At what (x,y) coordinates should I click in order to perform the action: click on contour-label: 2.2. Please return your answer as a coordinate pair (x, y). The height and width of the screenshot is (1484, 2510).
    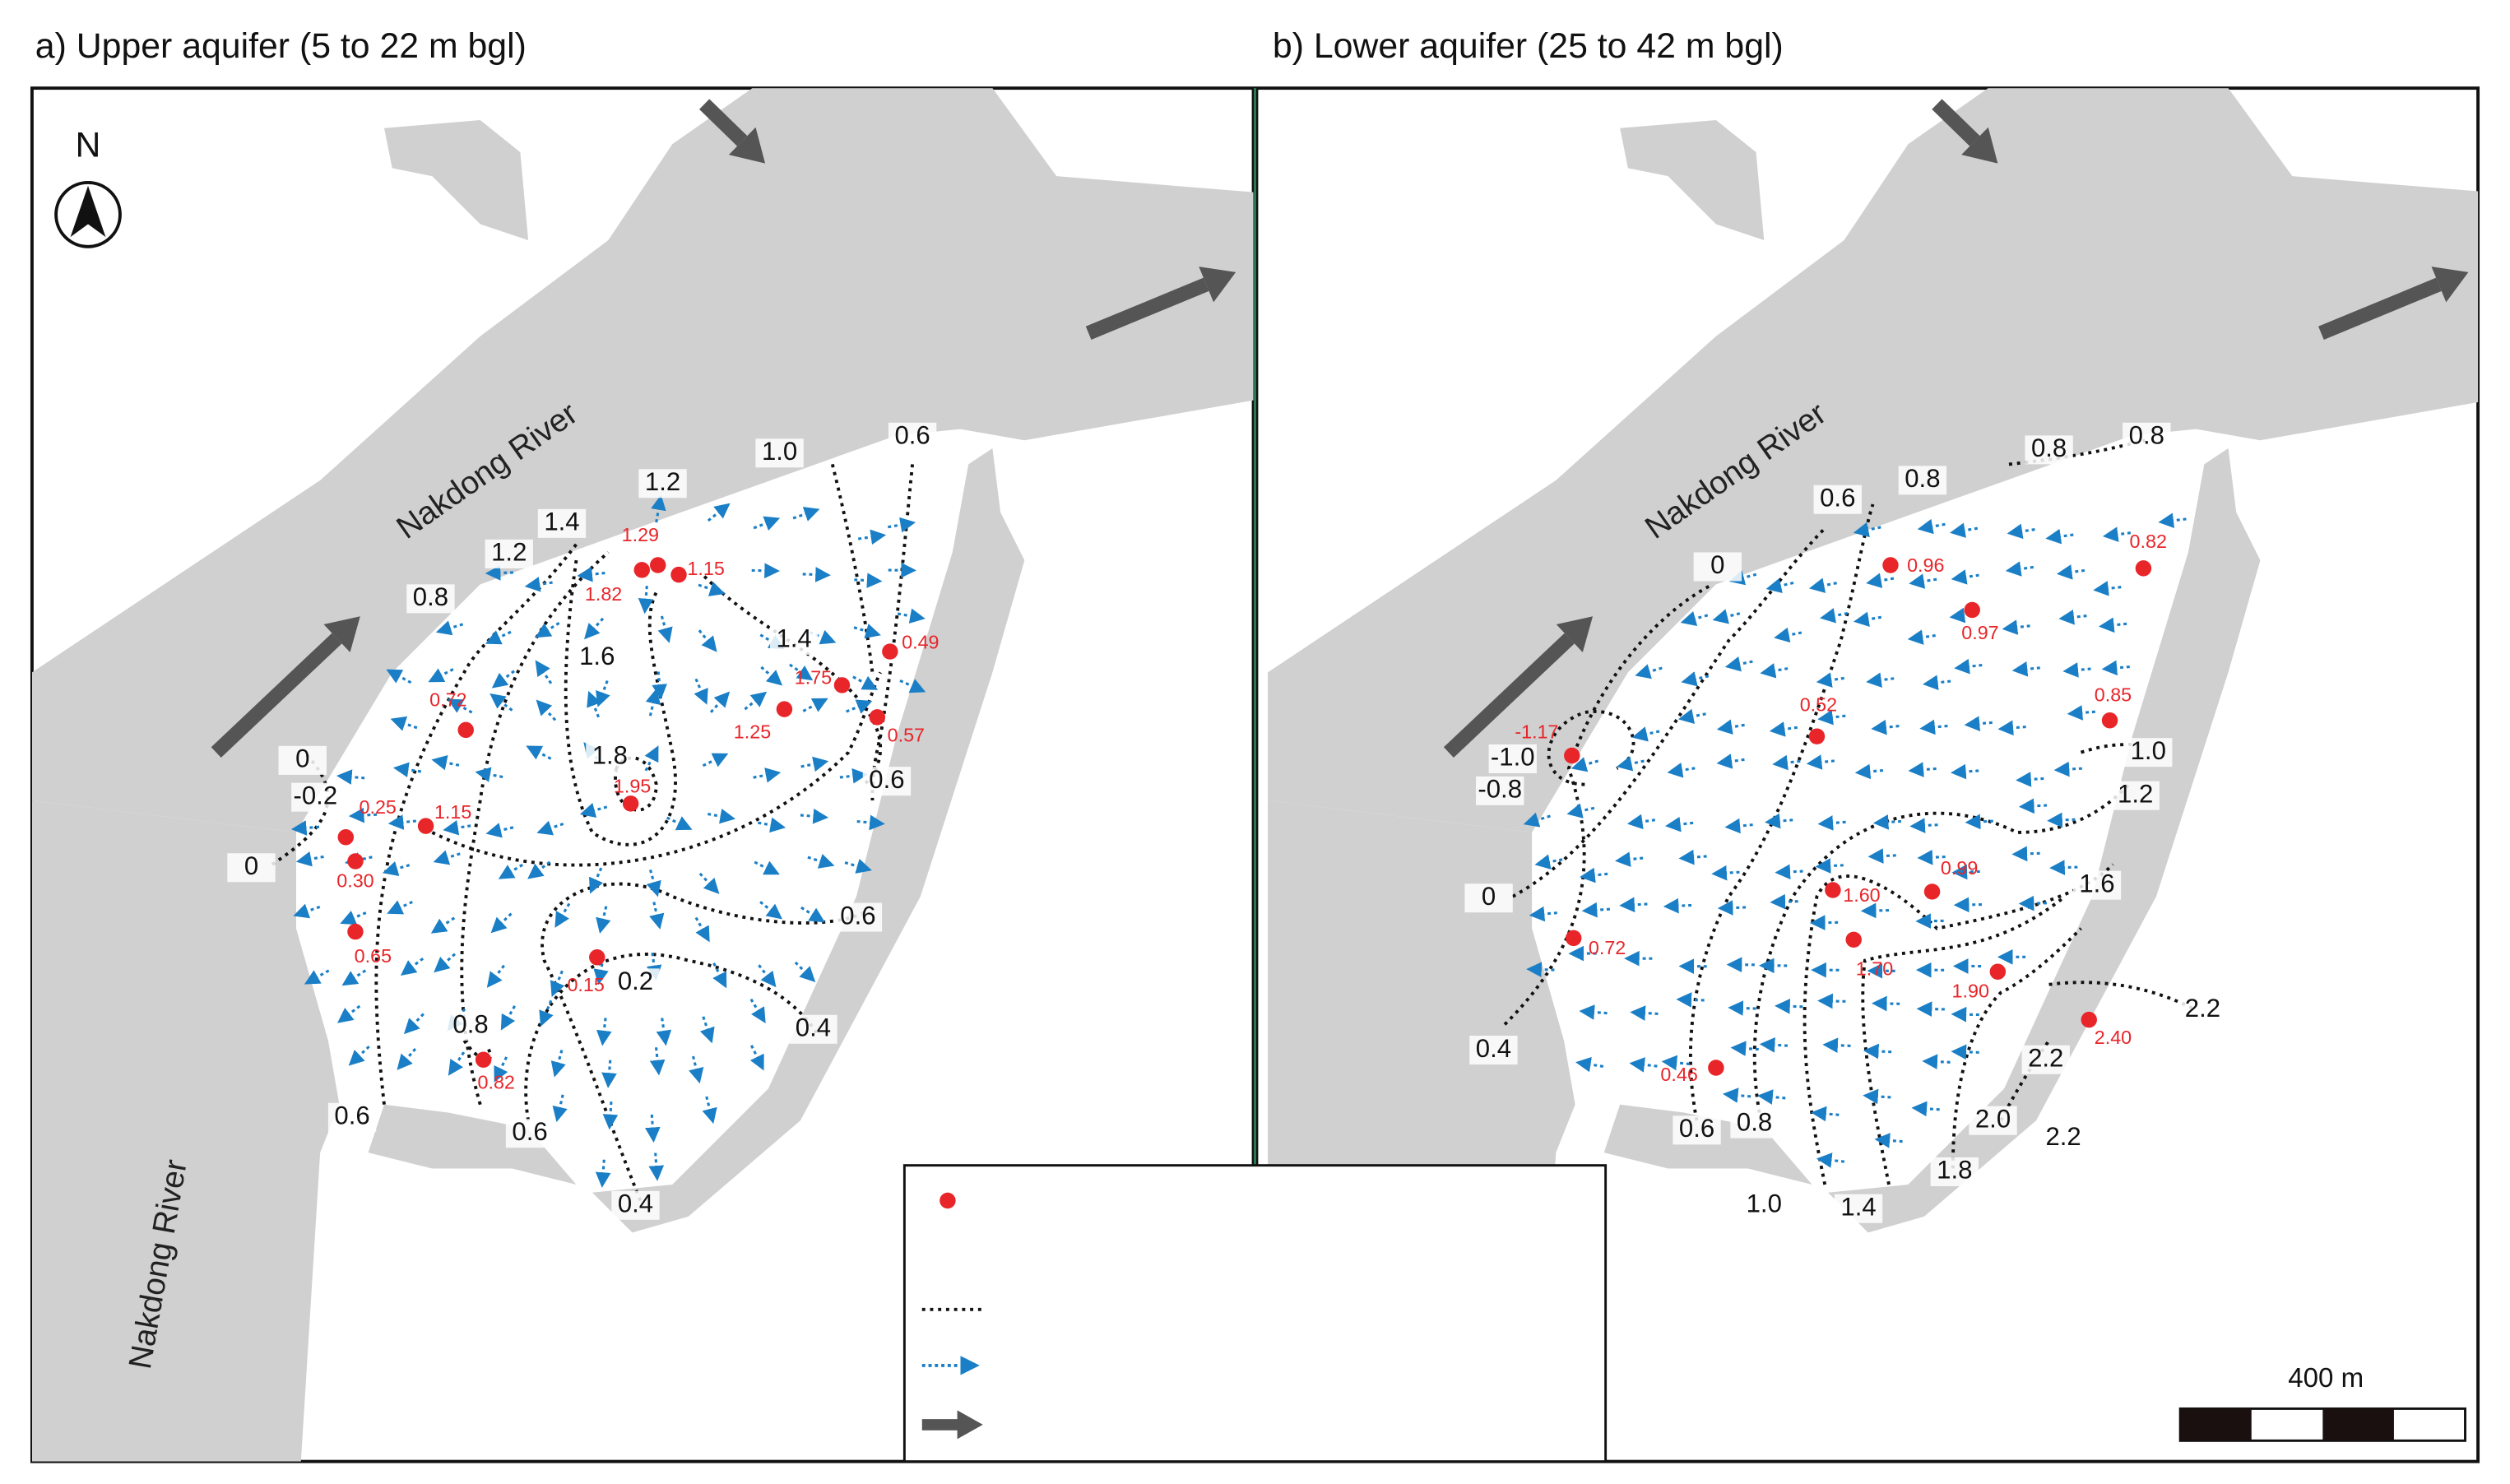
    Looking at the image, I should click on (2045, 1057).